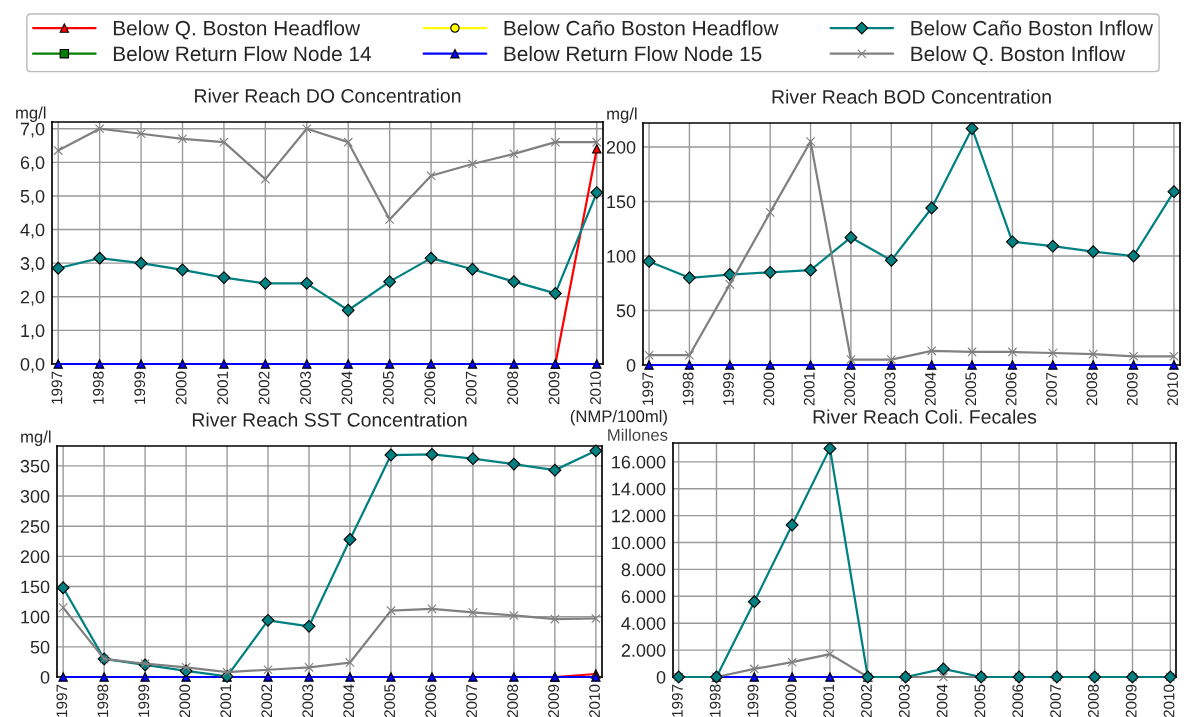 Image resolution: width=1186 pixels, height=717 pixels. I want to click on y-tick-label: 6,0, so click(32, 164).